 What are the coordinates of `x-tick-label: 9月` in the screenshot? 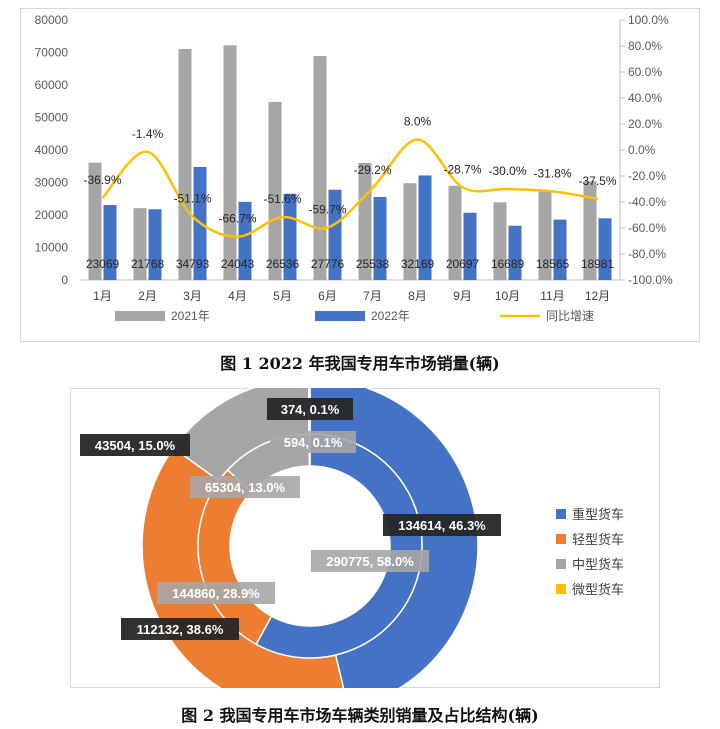 It's located at (462, 296).